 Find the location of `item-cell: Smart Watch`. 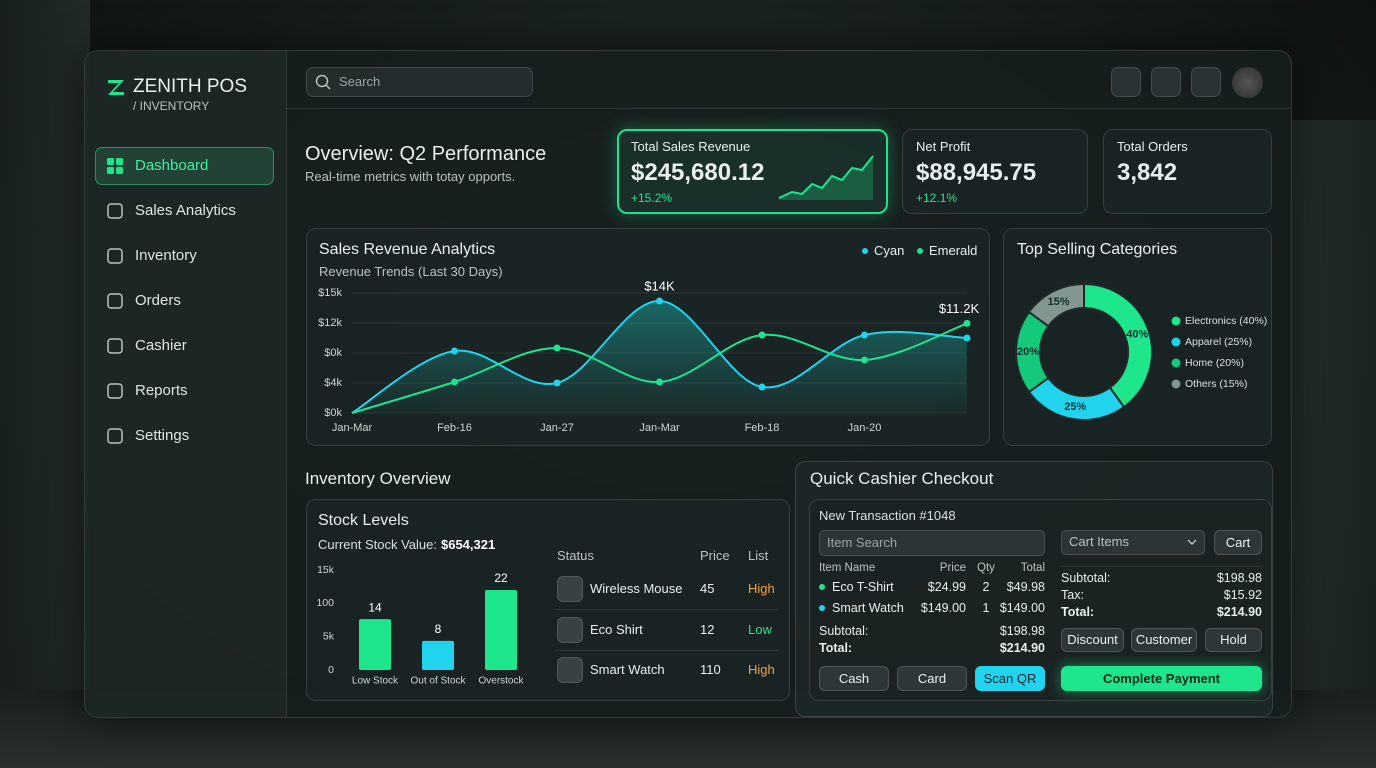

item-cell: Smart Watch is located at coordinates (868, 608).